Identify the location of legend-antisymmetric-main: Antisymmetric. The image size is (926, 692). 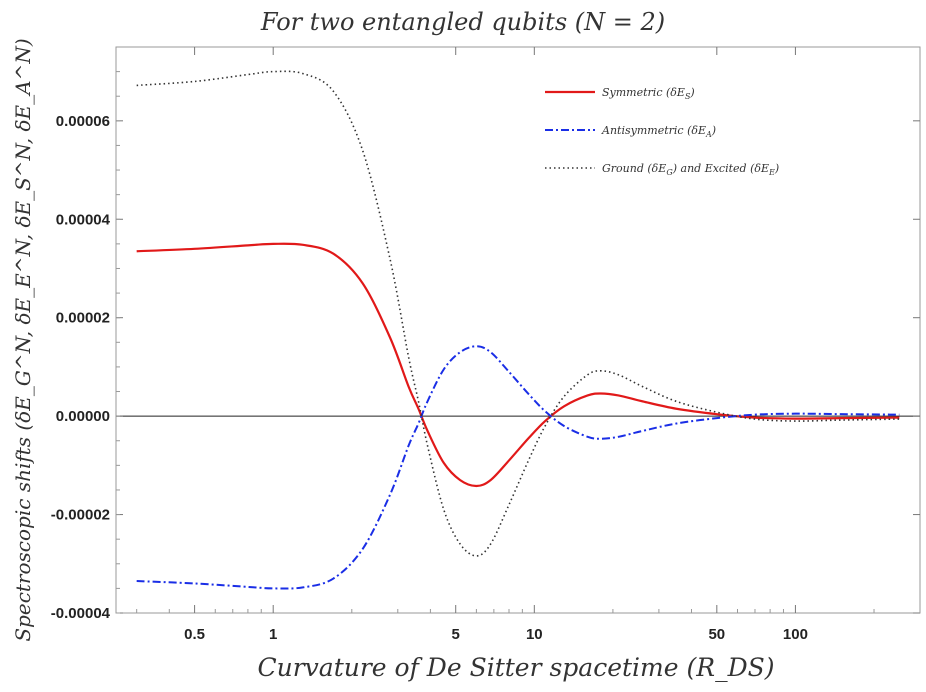
(644, 130).